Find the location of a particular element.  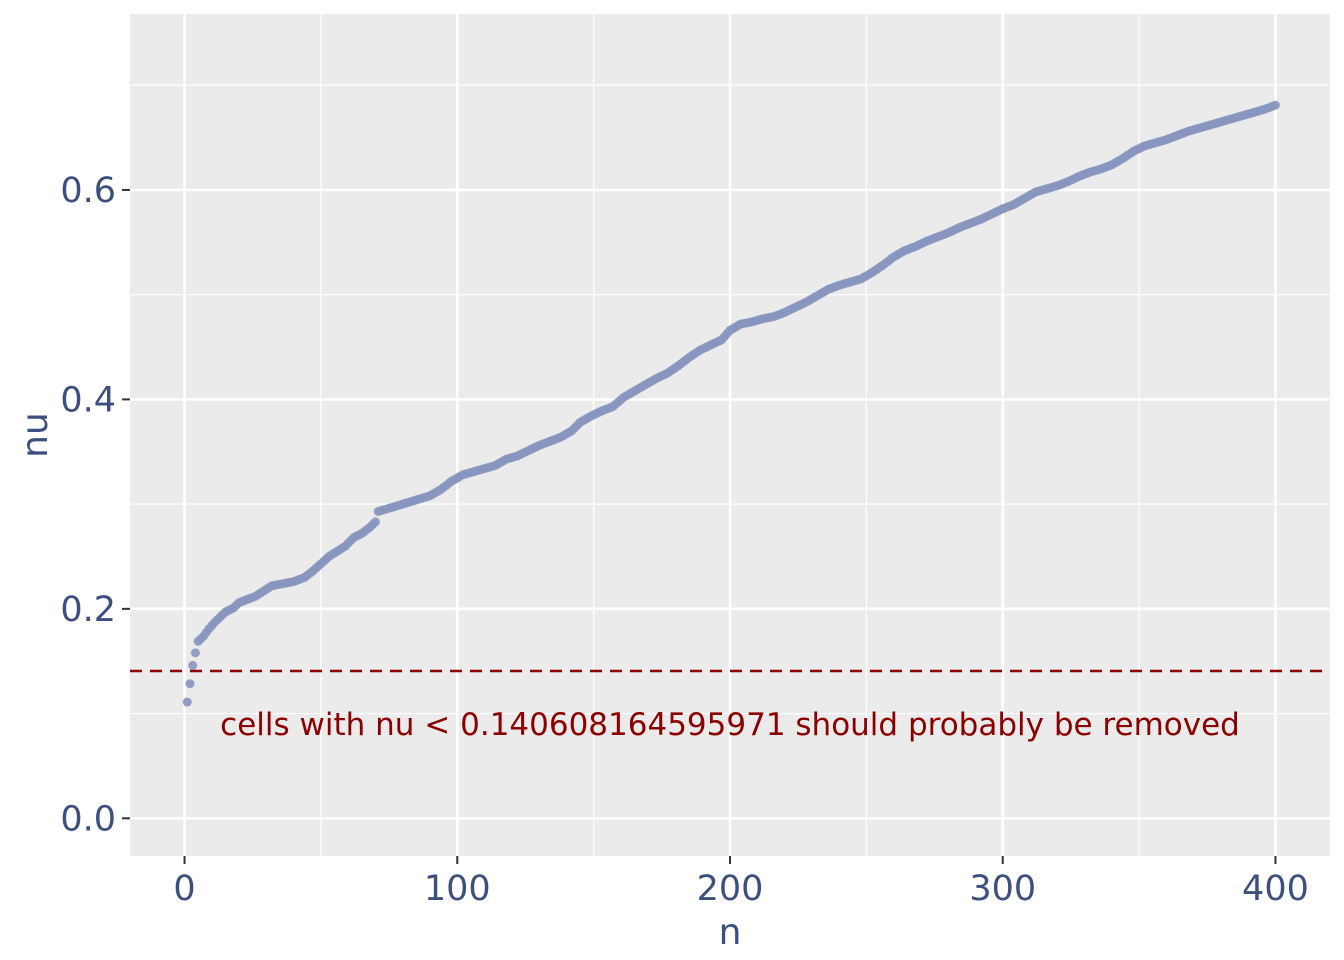

x-tick-label: 100 is located at coordinates (457, 889).